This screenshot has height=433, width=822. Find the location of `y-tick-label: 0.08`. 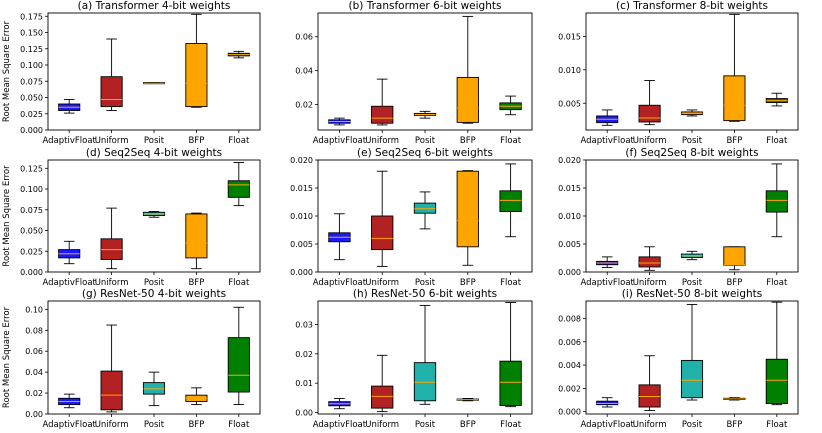

y-tick-label: 0.08 is located at coordinates (34, 330).